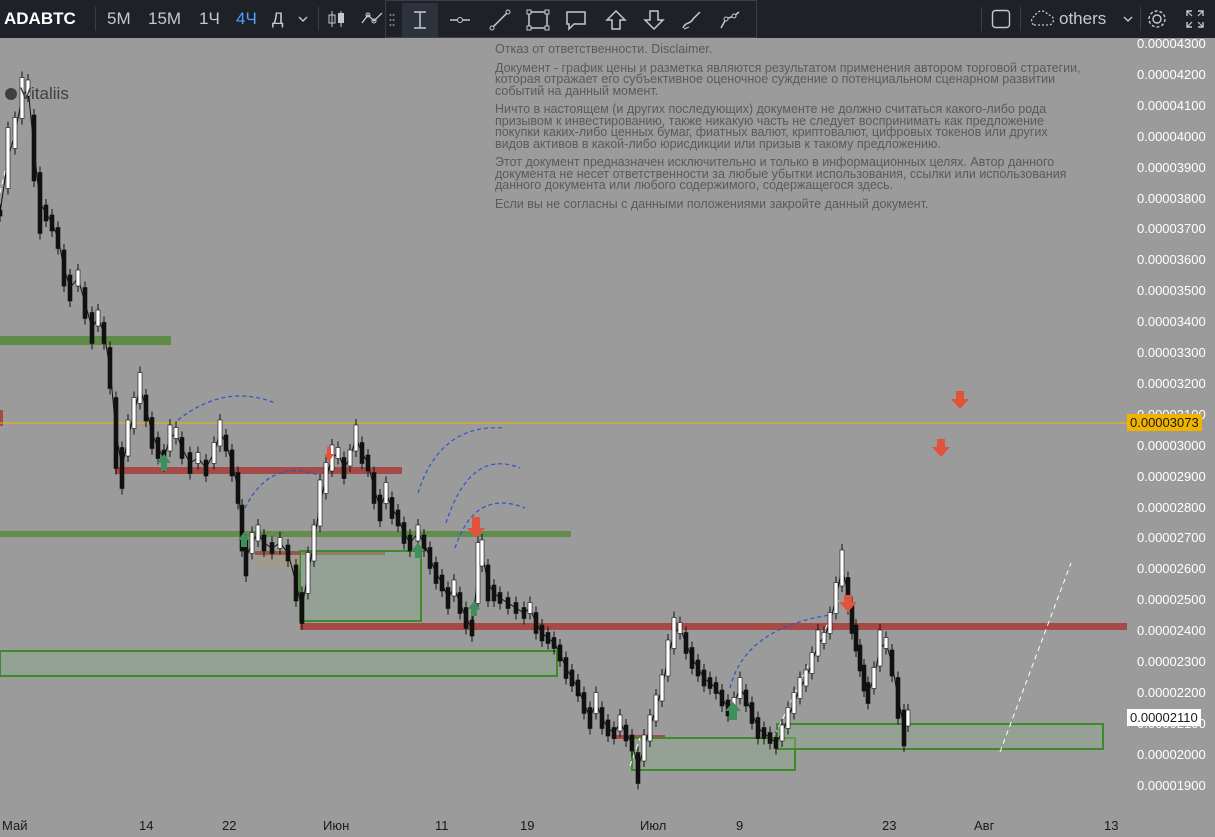 The width and height of the screenshot is (1215, 837). What do you see at coordinates (119, 18) in the screenshot?
I see `timeframe-5m: 5М` at bounding box center [119, 18].